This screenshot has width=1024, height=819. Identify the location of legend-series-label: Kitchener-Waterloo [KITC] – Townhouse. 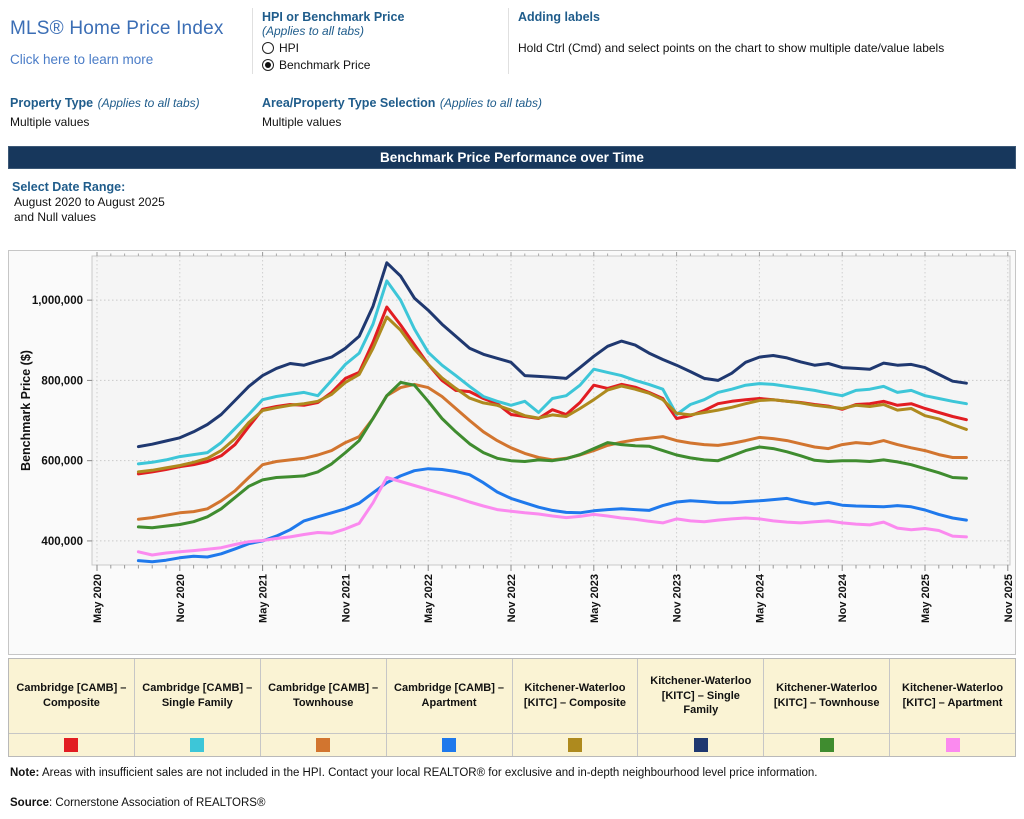
(826, 695).